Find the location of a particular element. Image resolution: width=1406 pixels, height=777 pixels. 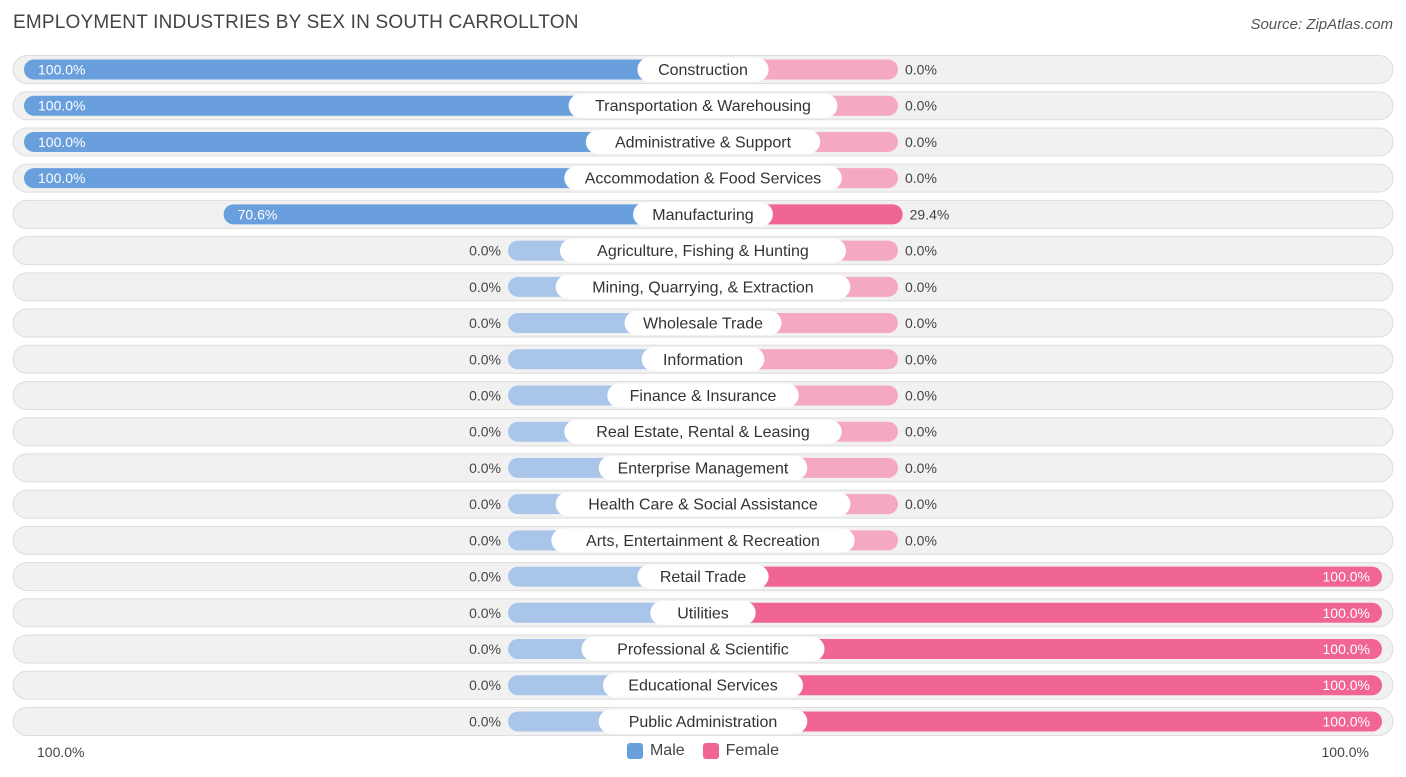

chart-row: 0.0% 0.0% Wholesale Trade is located at coordinates (703, 323).